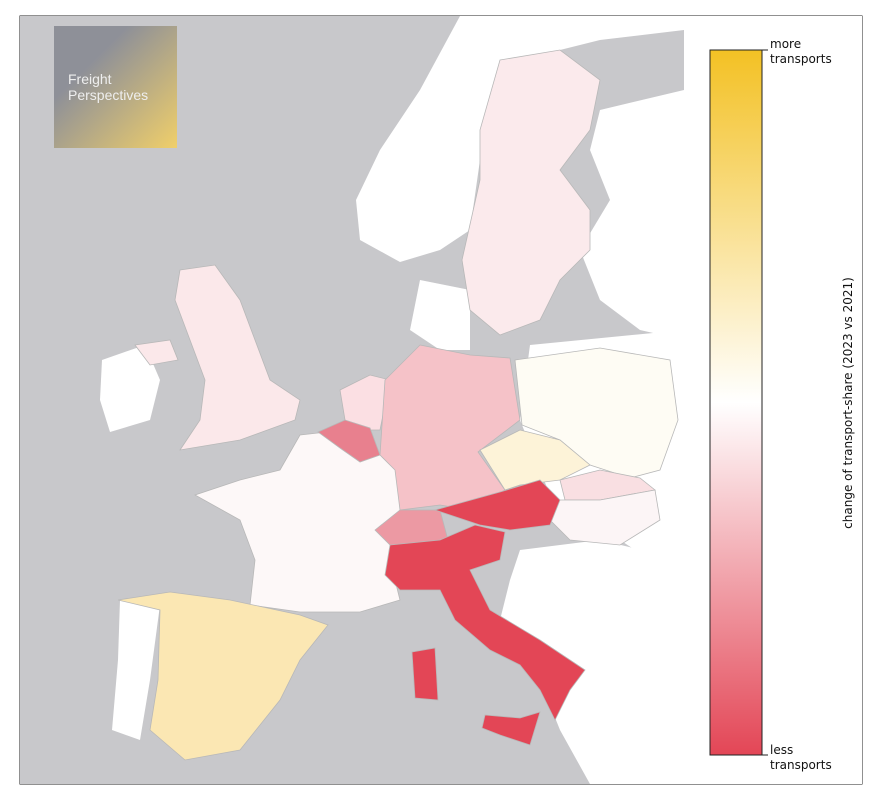 This screenshot has width=884, height=805. Describe the element at coordinates (440, 315) in the screenshot. I see `denmark` at that location.